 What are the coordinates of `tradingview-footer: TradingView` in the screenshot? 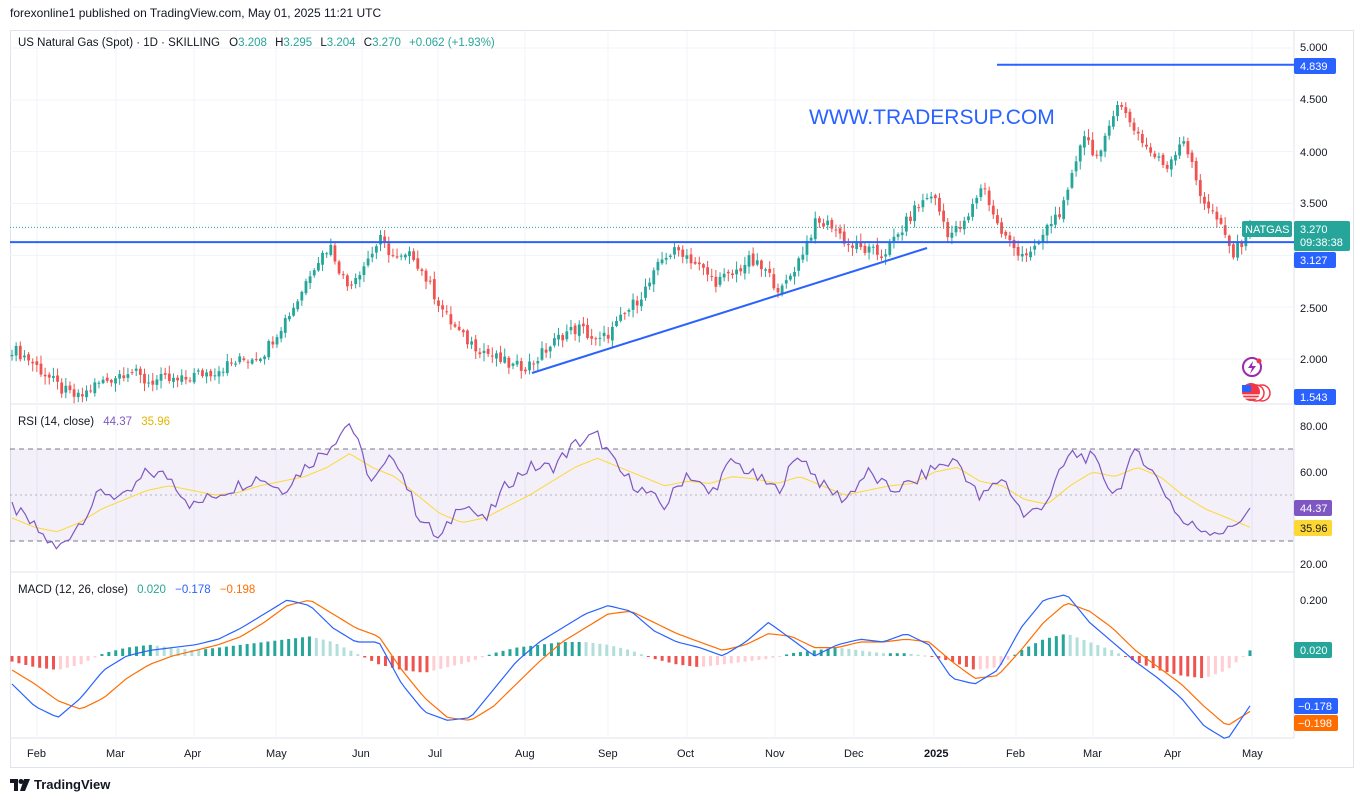 It's located at (60, 784).